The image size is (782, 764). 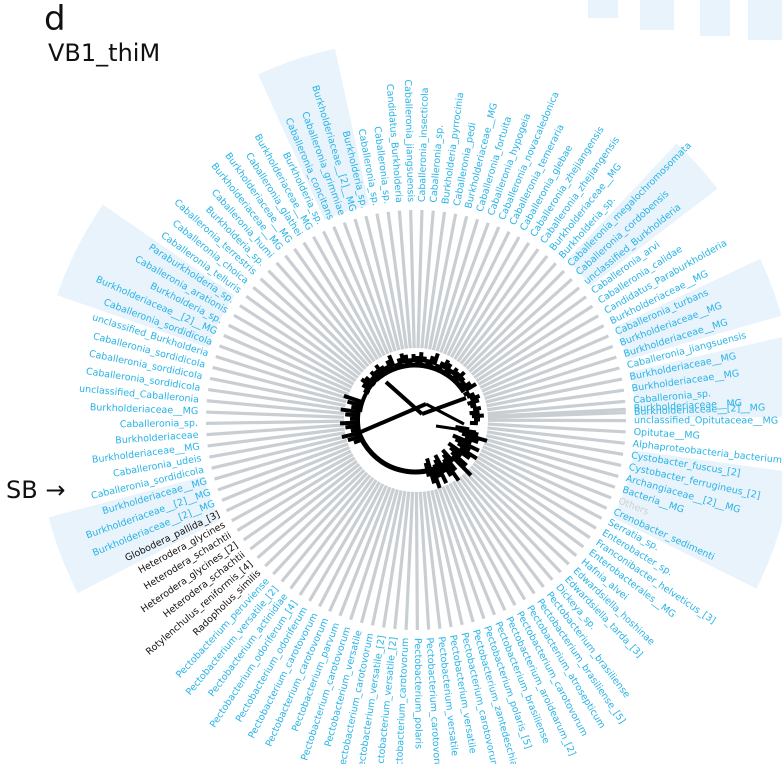 What do you see at coordinates (700, 410) in the screenshot?
I see `tip-label: Burkholderiaceae__[2]__MG` at bounding box center [700, 410].